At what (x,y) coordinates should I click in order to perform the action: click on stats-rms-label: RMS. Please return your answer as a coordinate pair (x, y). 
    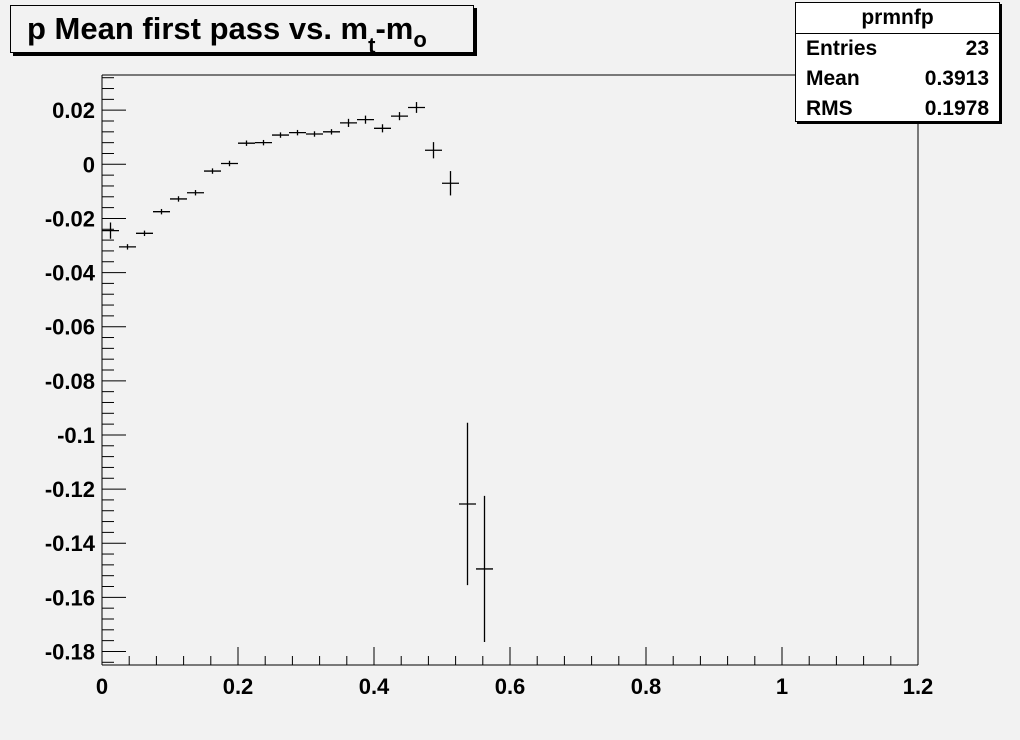
    Looking at the image, I should click on (829, 108).